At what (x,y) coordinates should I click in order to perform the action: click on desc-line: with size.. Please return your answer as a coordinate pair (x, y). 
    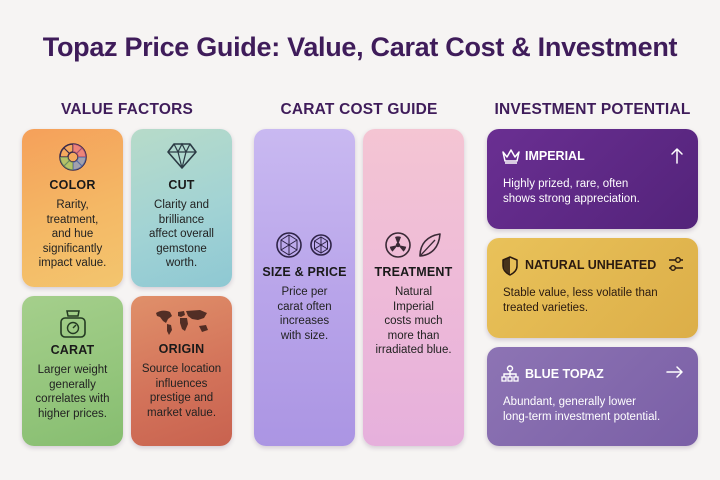
    Looking at the image, I should click on (304, 335).